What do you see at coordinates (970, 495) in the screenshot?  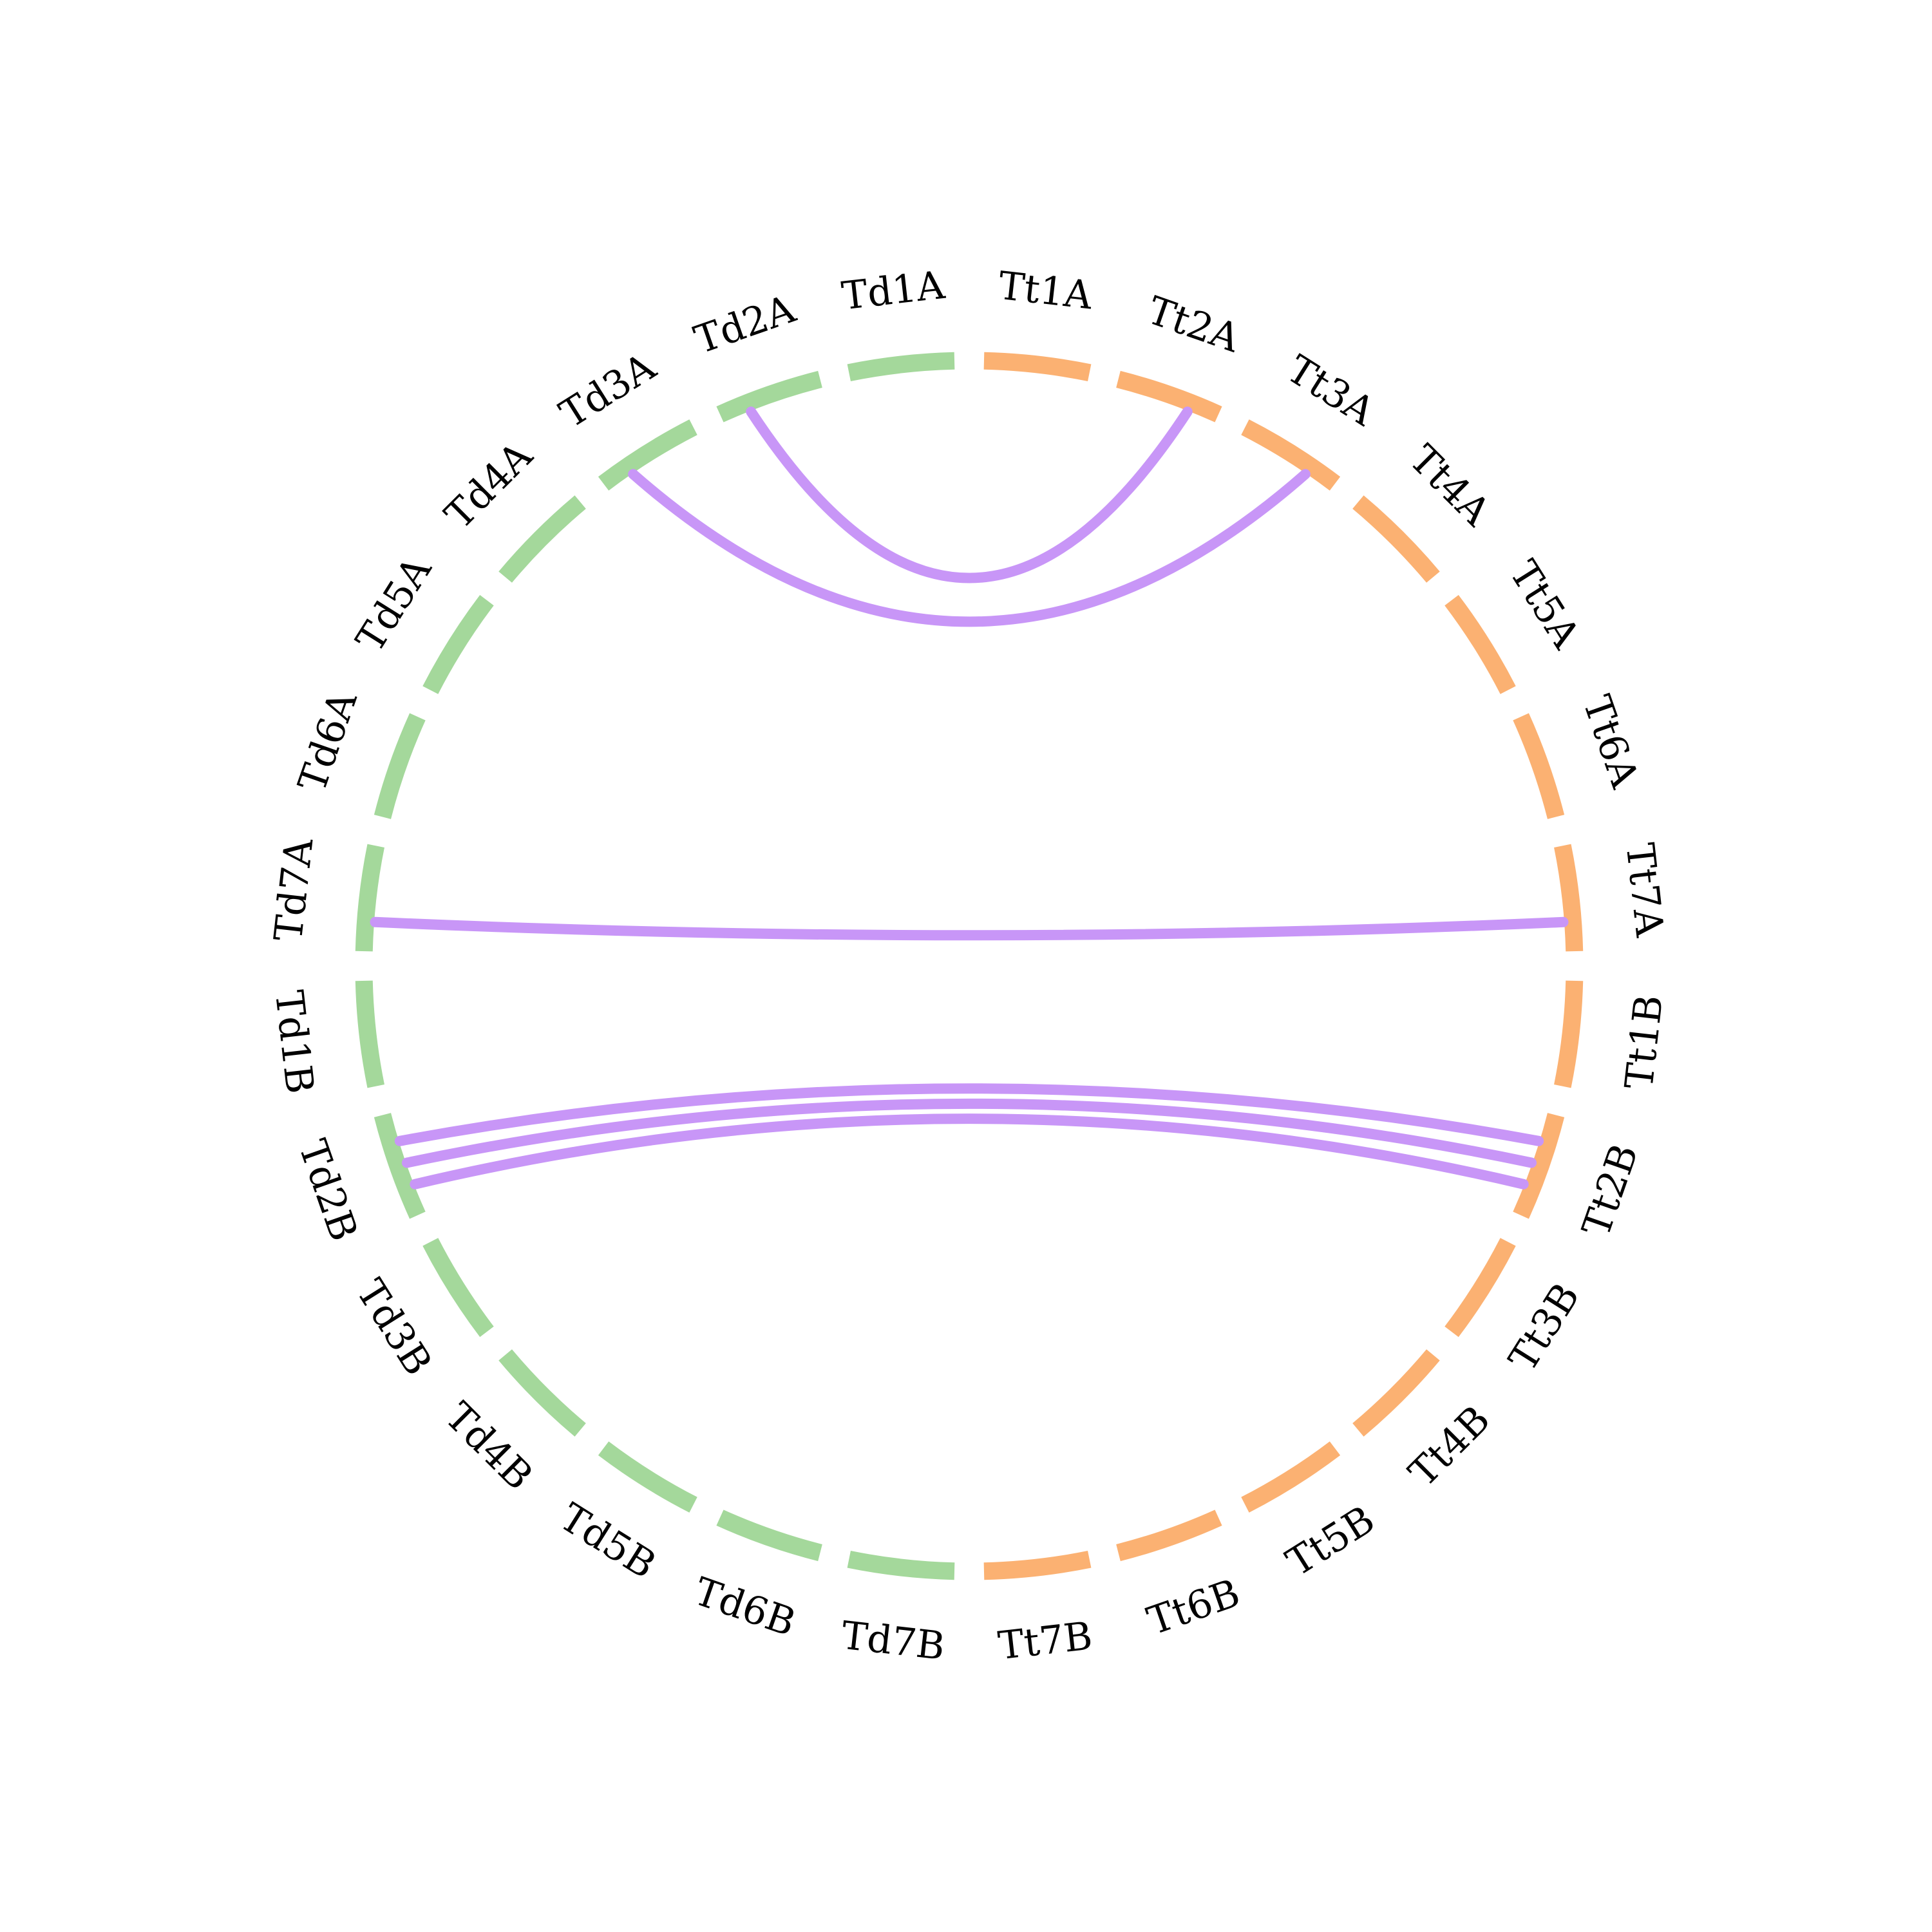 I see `link-td2a-tt2a` at bounding box center [970, 495].